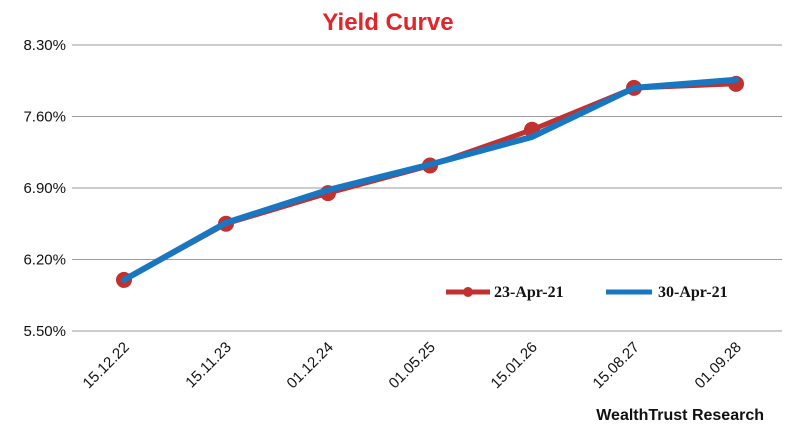 Image resolution: width=800 pixels, height=430 pixels. I want to click on y-tick-label: 6.20%, so click(44, 260).